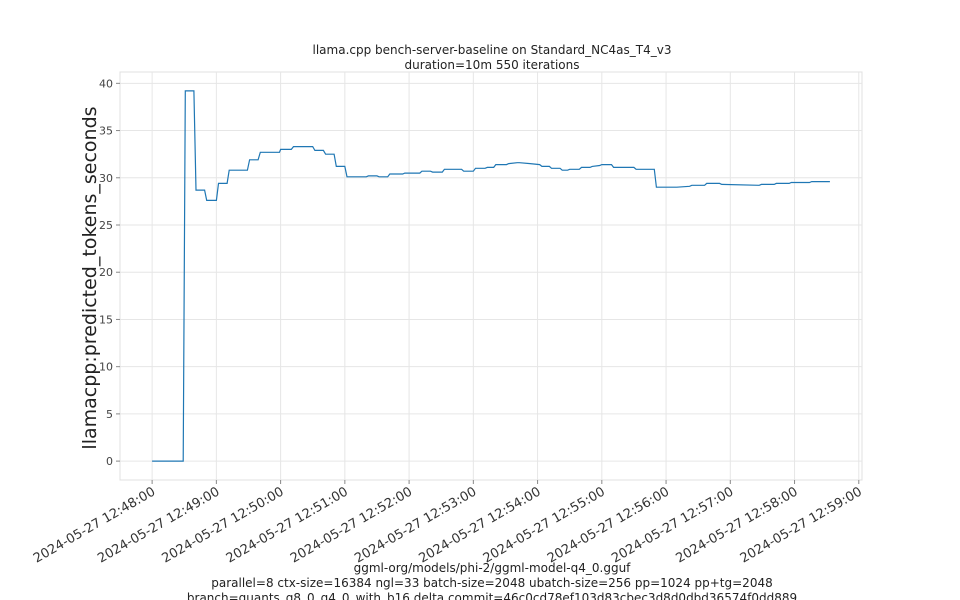 The height and width of the screenshot is (600, 960). I want to click on y-tick-label: 15, so click(106, 319).